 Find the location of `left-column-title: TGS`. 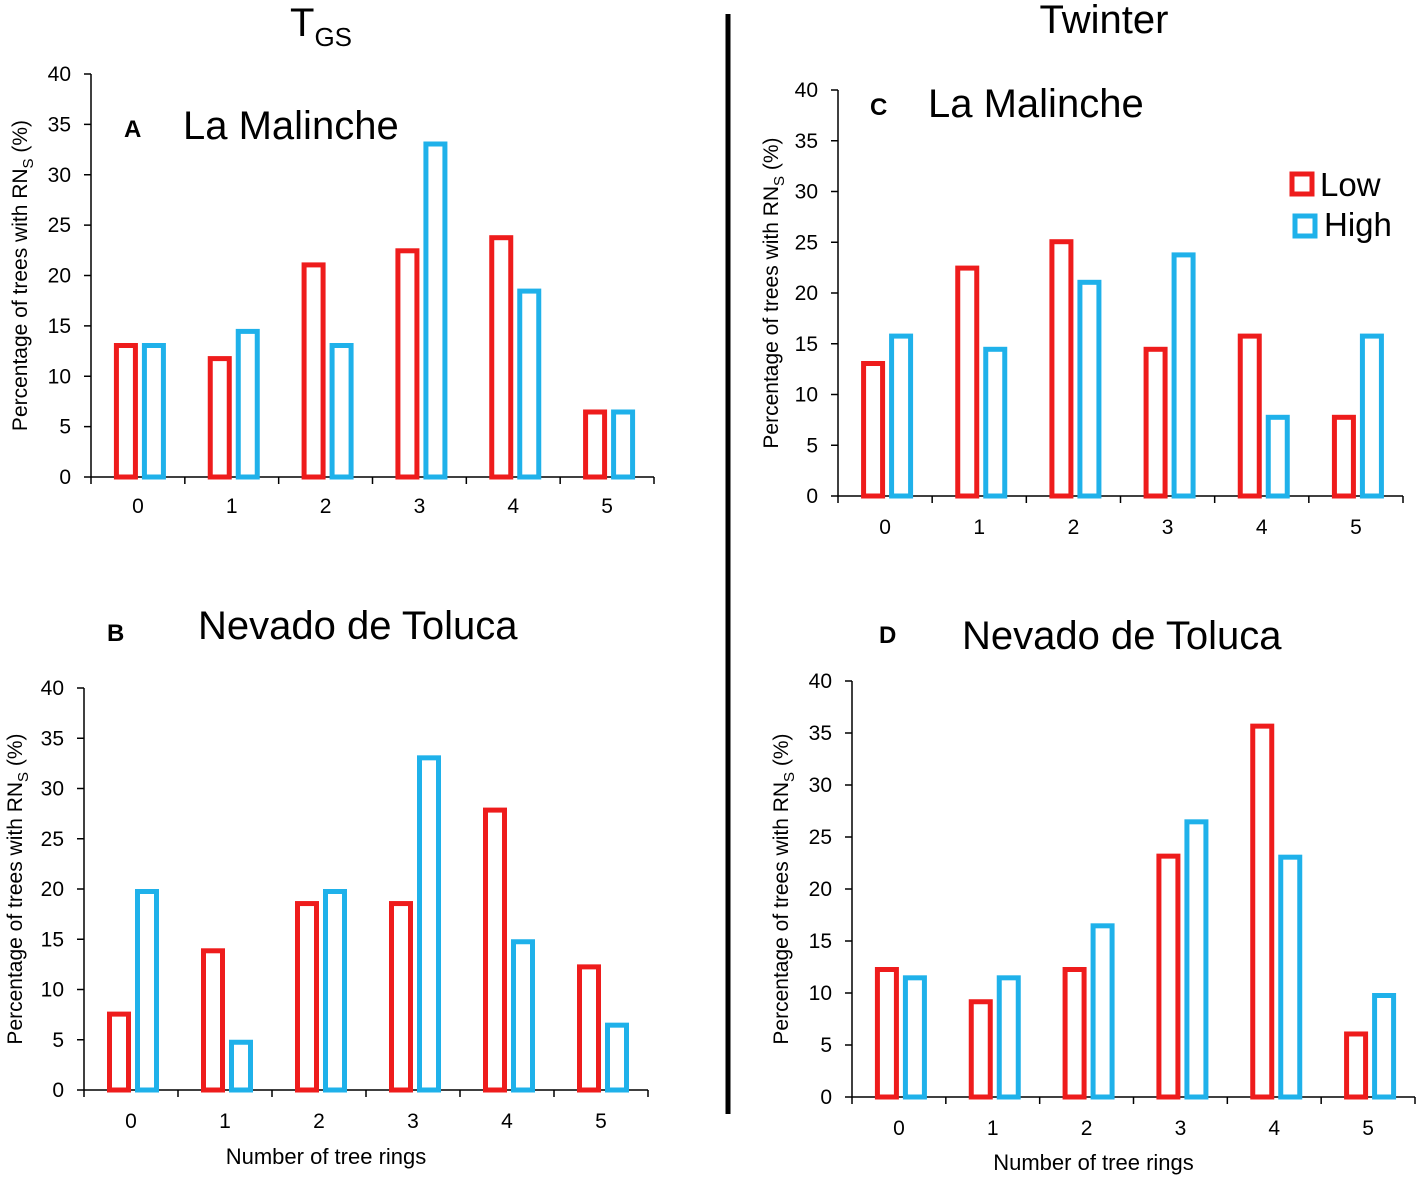

left-column-title: TGS is located at coordinates (321, 26).